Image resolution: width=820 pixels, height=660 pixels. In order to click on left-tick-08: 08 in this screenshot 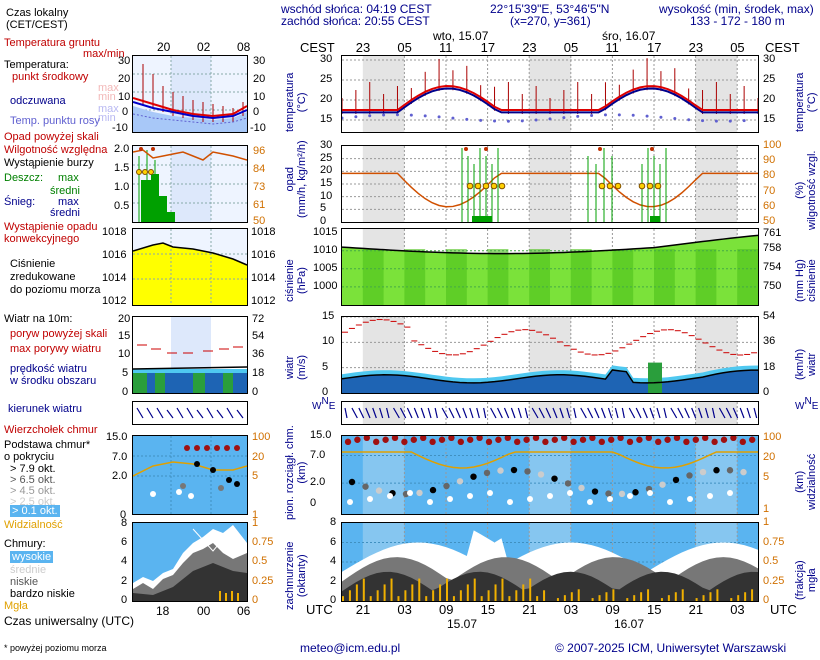, I will do `click(244, 47)`.